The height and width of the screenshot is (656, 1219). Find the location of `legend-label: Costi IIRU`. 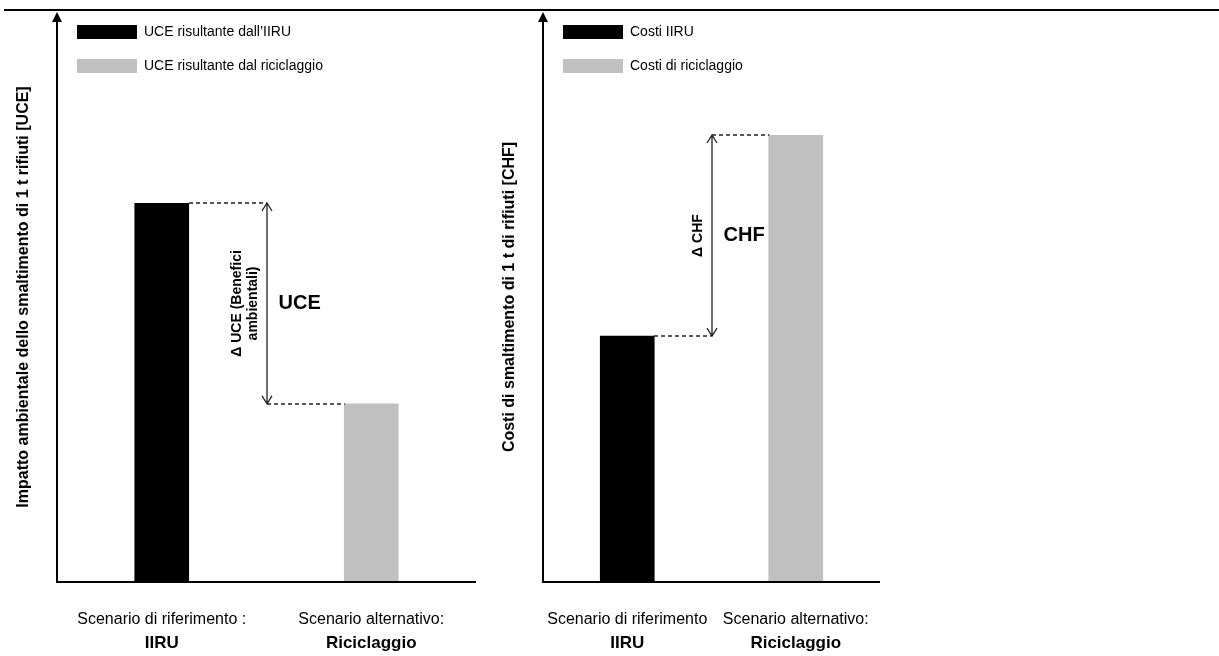

legend-label: Costi IIRU is located at coordinates (662, 30).